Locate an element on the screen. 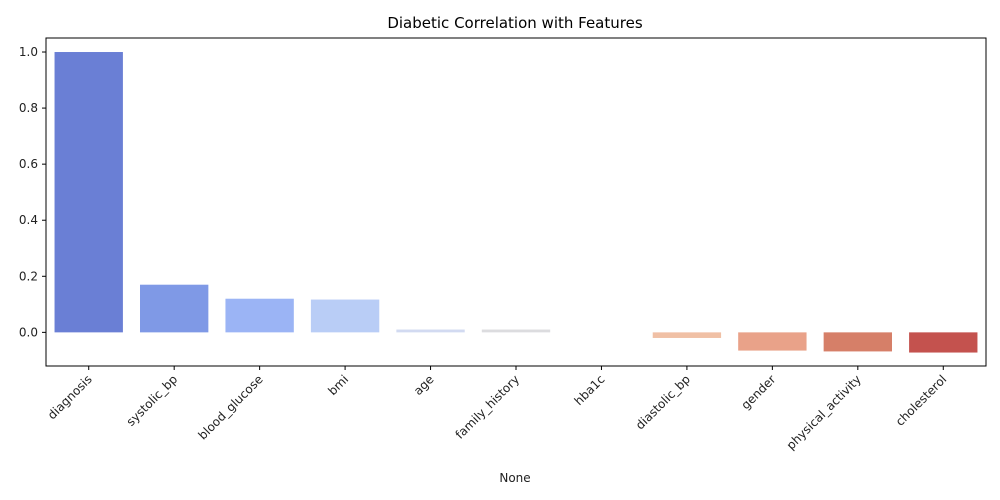  bar-family-history is located at coordinates (516, 331).